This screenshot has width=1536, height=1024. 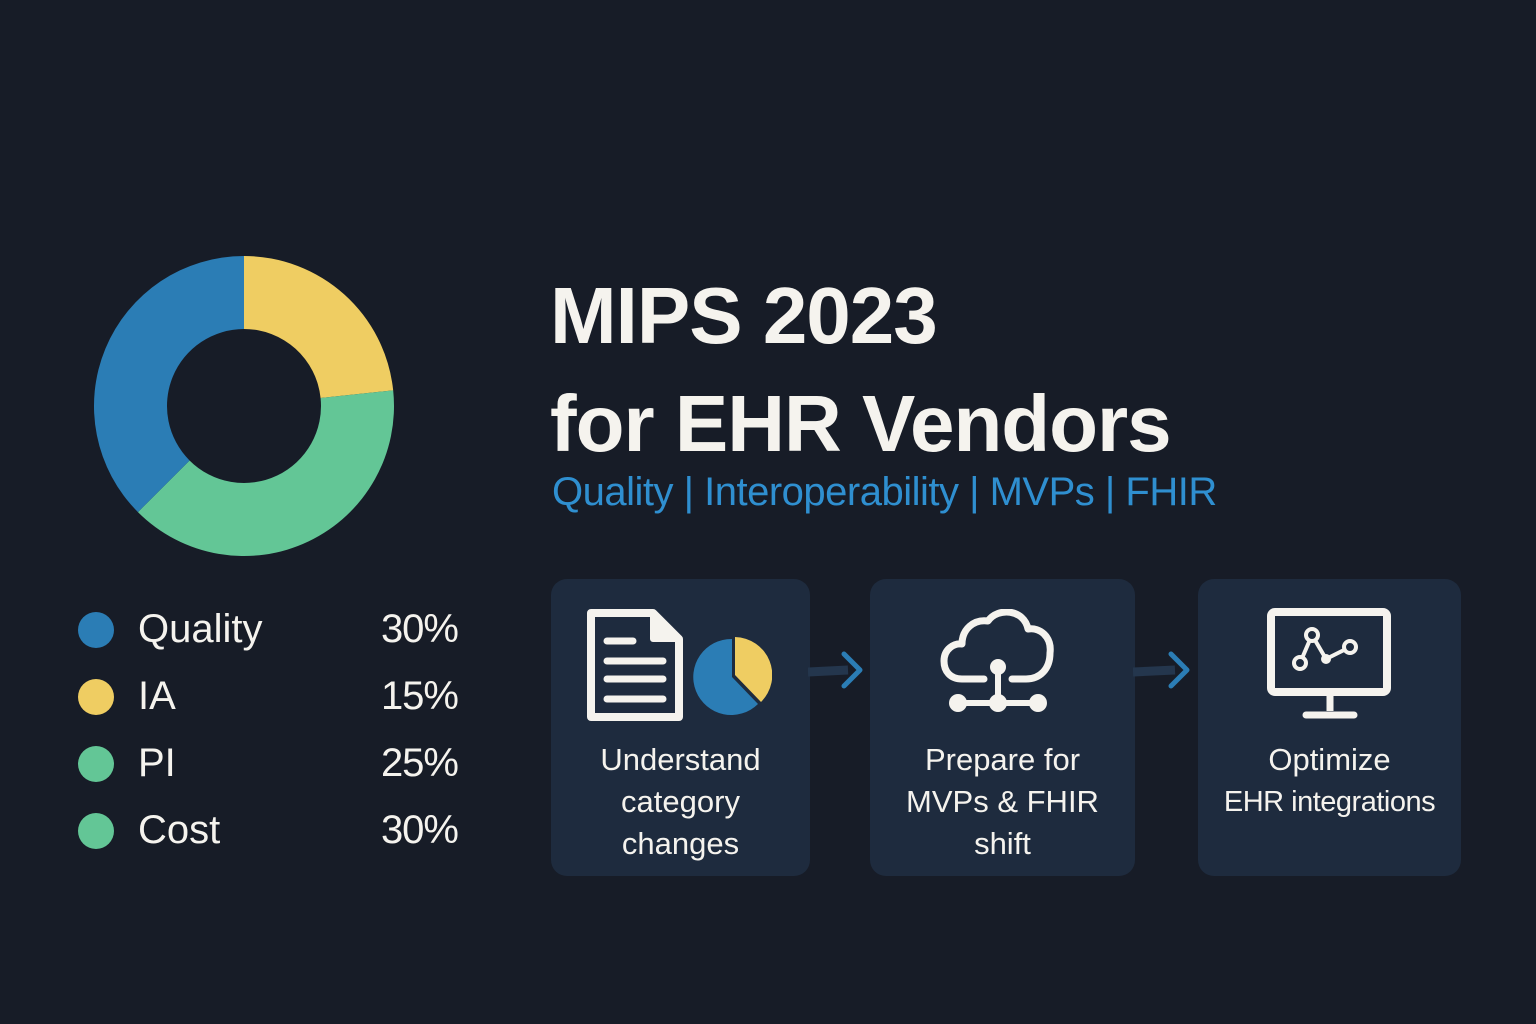 What do you see at coordinates (680, 843) in the screenshot?
I see `step-label-line: changes` at bounding box center [680, 843].